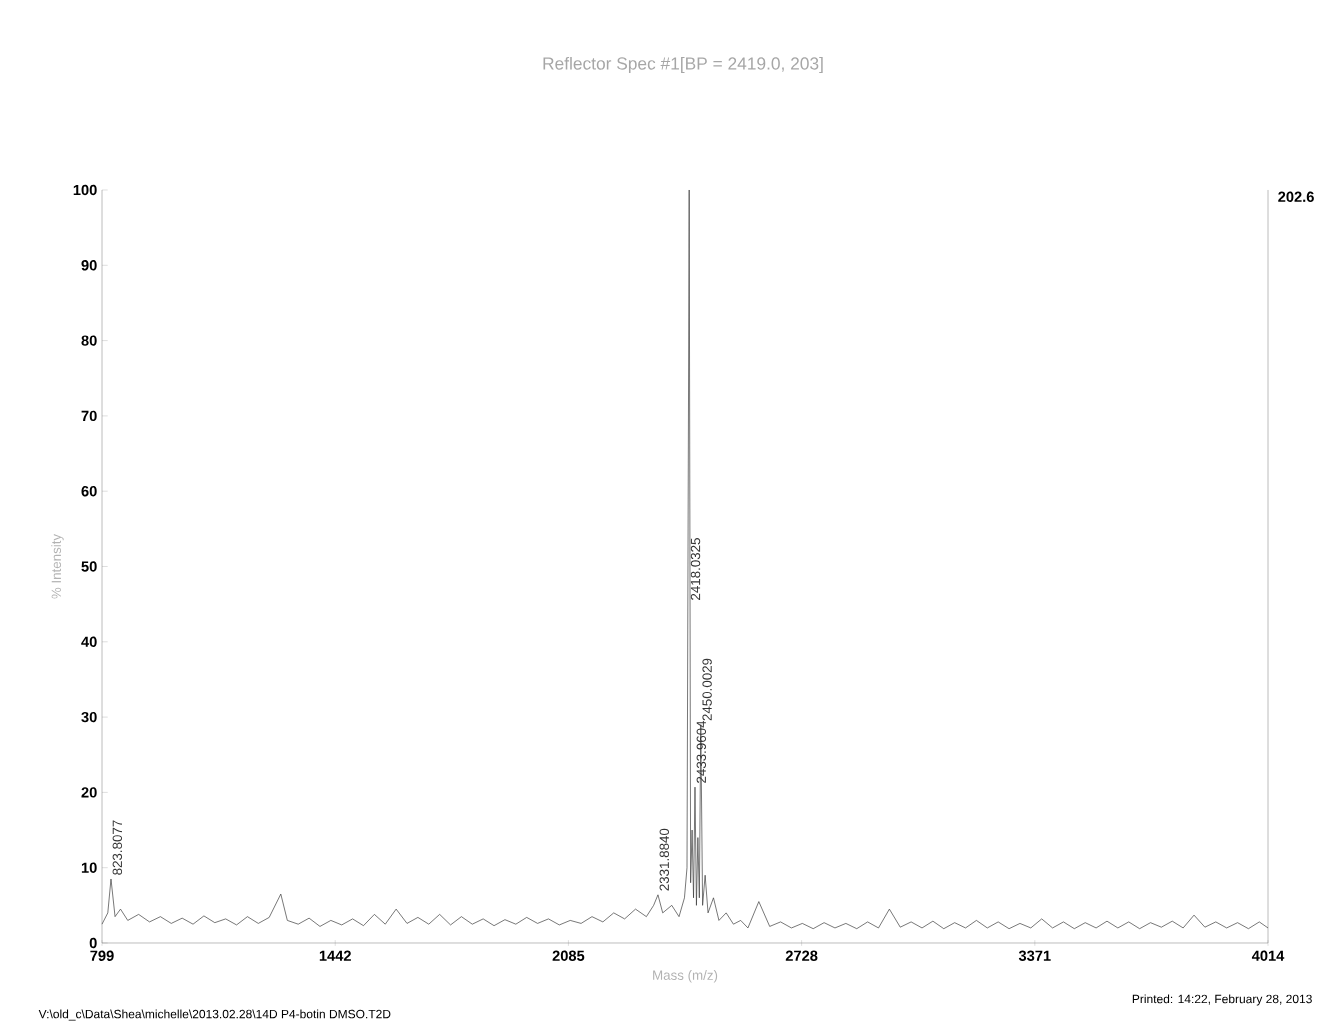 This screenshot has width=1319, height=1025. What do you see at coordinates (89, 566) in the screenshot?
I see `y-tick-label: 50` at bounding box center [89, 566].